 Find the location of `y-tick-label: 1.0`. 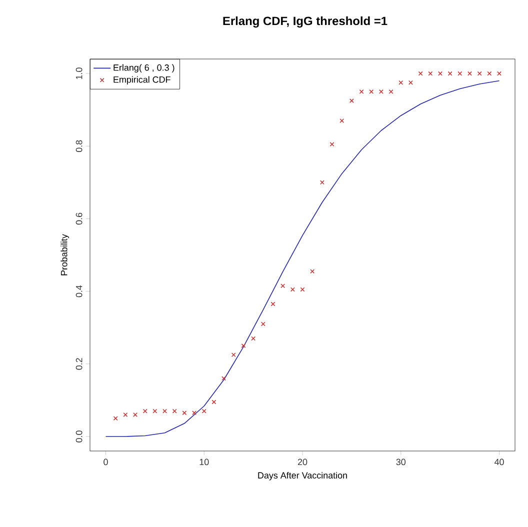

y-tick-label: 1.0 is located at coordinates (79, 74).